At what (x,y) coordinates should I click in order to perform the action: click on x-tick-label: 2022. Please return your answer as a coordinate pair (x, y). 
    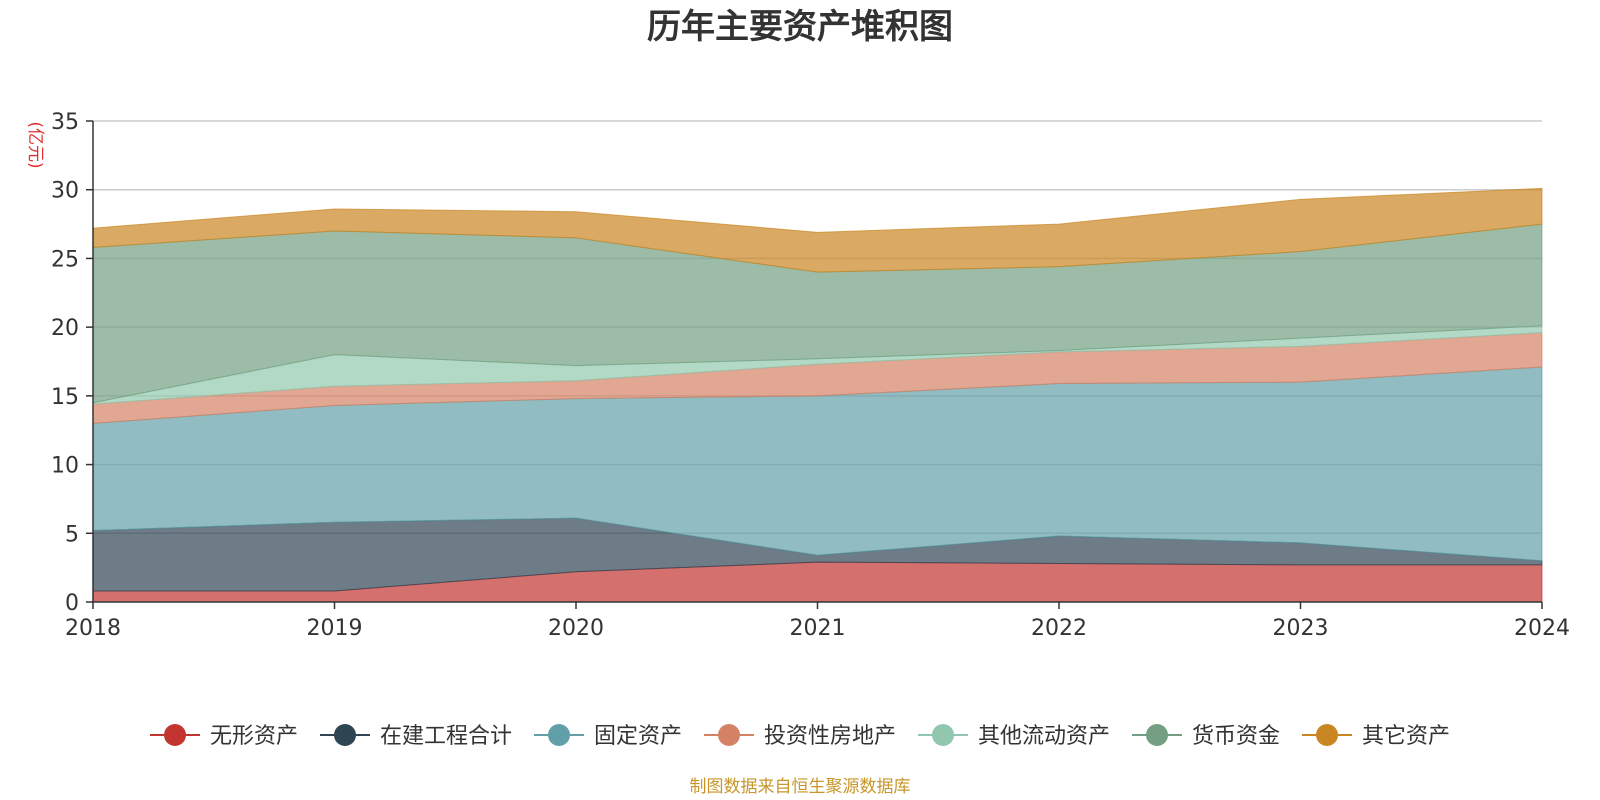
    Looking at the image, I should click on (1059, 628).